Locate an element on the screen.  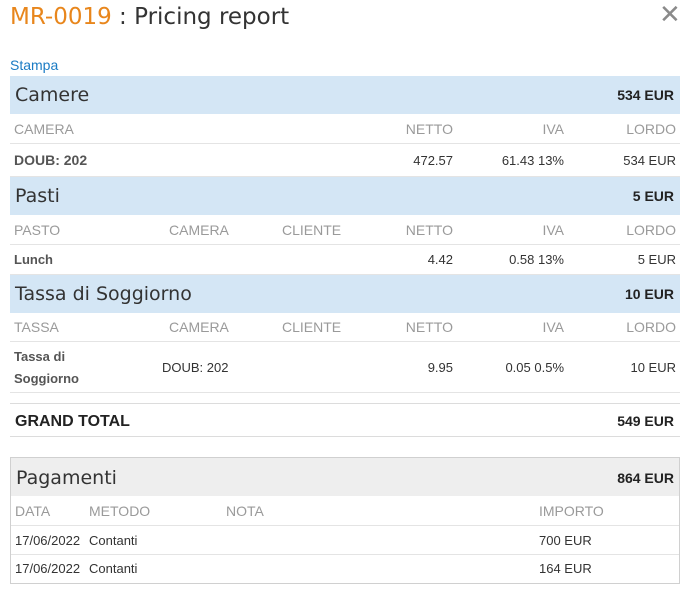
lordo-value: 534 EUR is located at coordinates (649, 160).